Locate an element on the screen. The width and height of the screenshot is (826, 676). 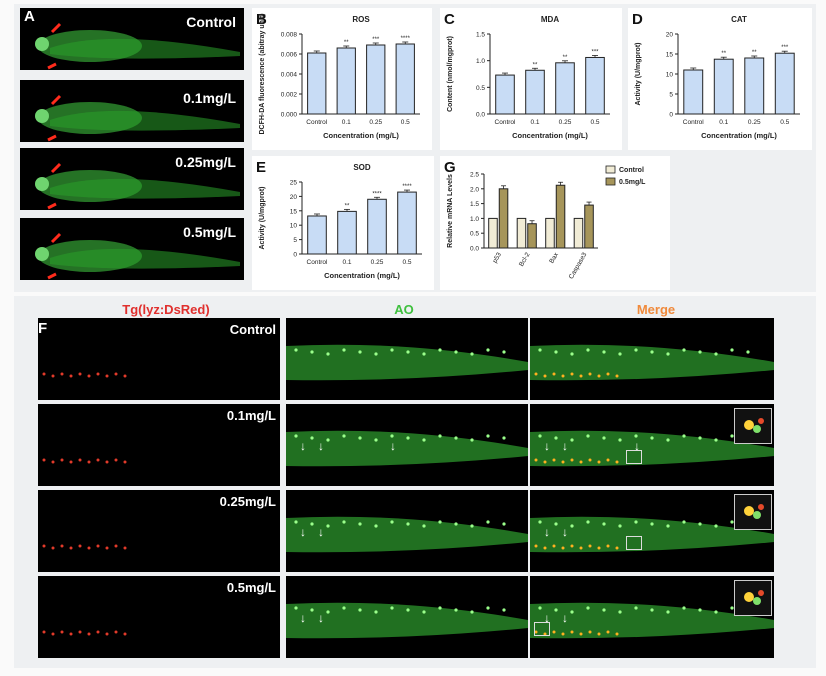
y-tick-label: 1.0 is located at coordinates (480, 61).